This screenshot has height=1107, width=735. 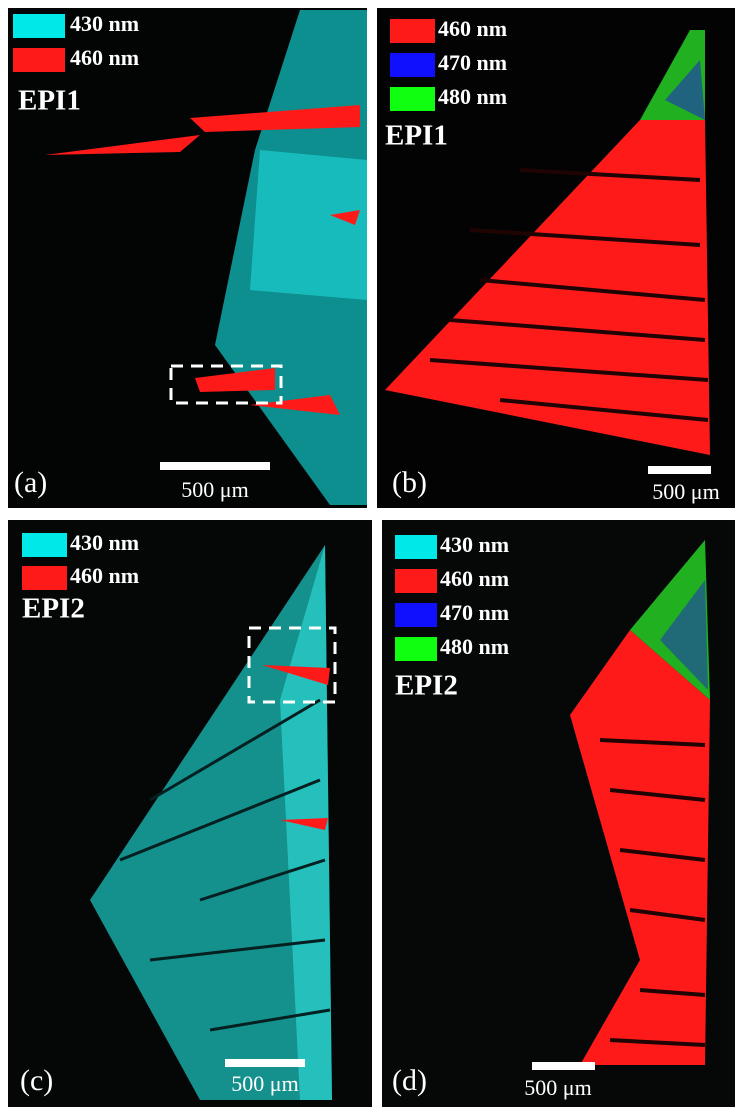 What do you see at coordinates (36, 1080) in the screenshot?
I see `panel-letter: (c)` at bounding box center [36, 1080].